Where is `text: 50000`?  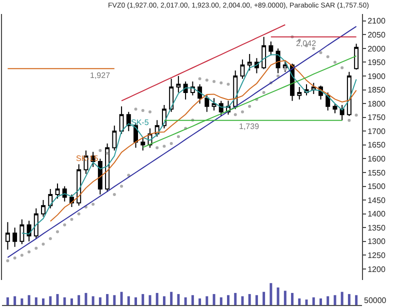 text: 50000 is located at coordinates (375, 300).